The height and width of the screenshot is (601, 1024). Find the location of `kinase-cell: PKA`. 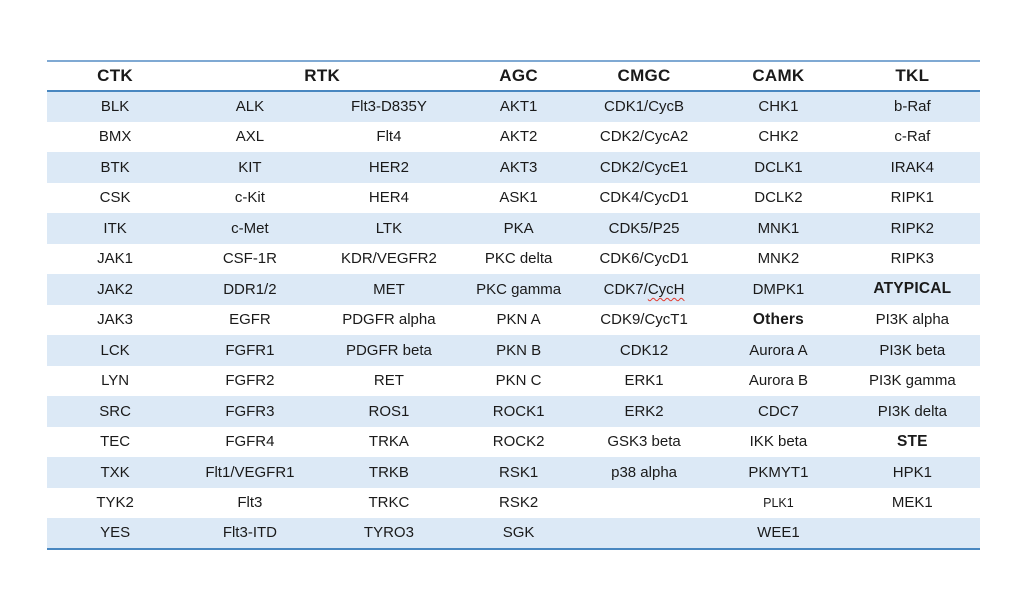

kinase-cell: PKA is located at coordinates (518, 228).